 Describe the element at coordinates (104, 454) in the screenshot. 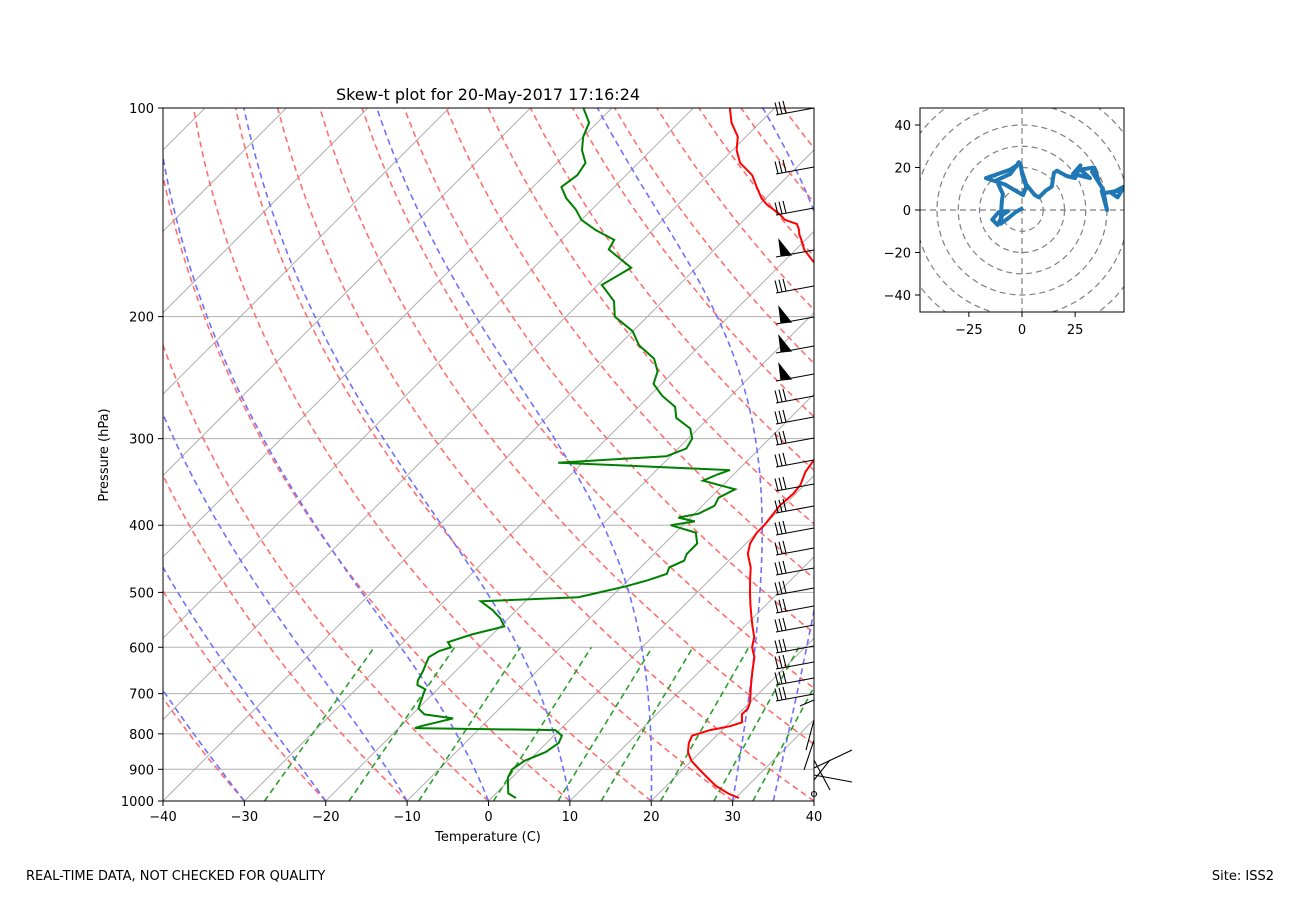

I see `y-axis-label: Pressure (hPa)` at that location.